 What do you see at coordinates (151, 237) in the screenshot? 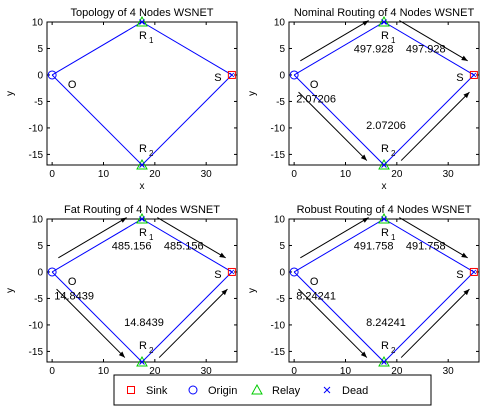
I see `node-label-subscript: 1` at bounding box center [151, 237].